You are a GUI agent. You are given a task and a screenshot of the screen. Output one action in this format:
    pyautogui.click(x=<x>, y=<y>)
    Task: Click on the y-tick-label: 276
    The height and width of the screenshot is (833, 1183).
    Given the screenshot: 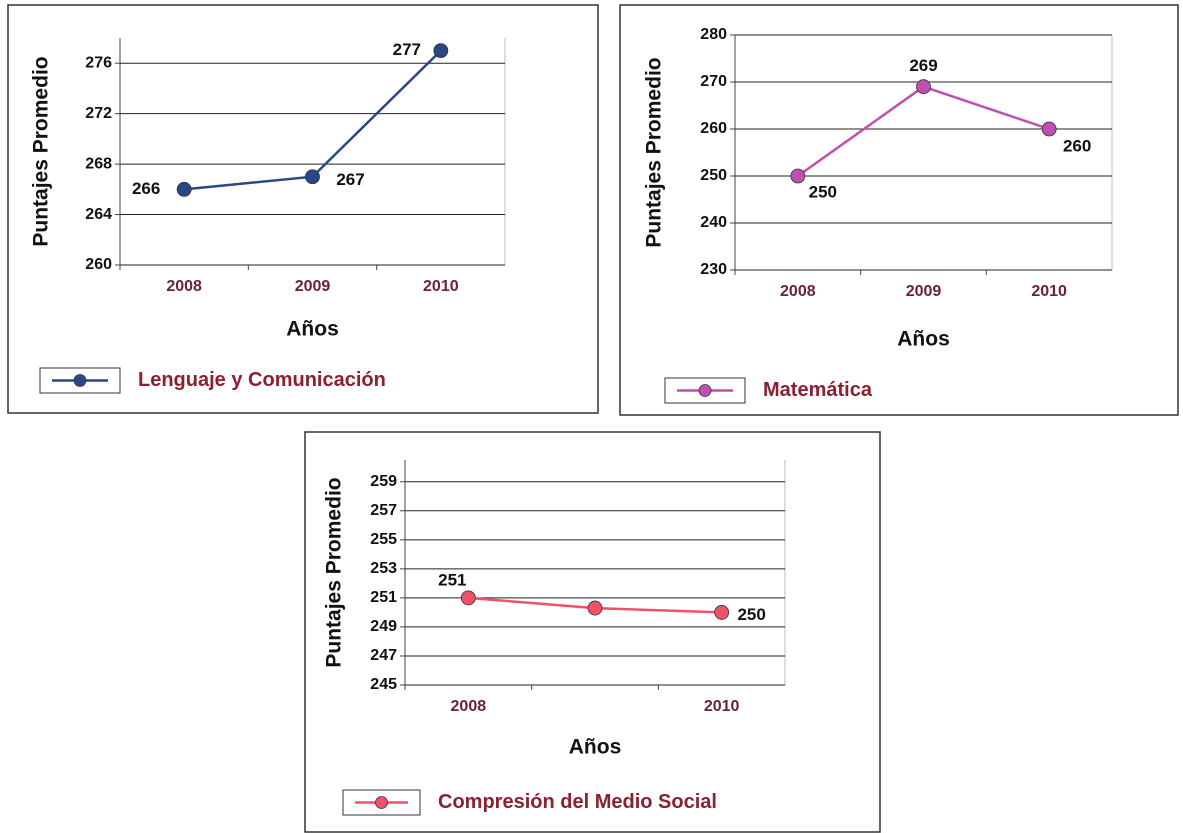 What is the action you would take?
    pyautogui.click(x=98, y=62)
    